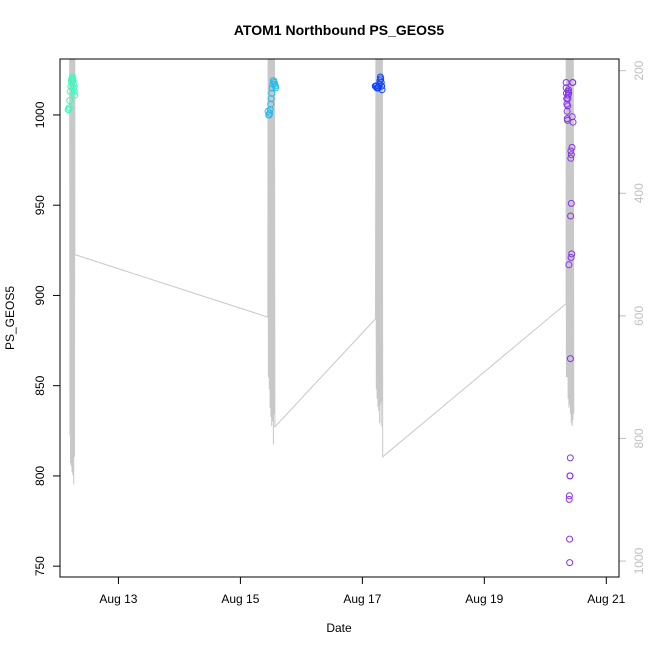 The width and height of the screenshot is (650, 655). Describe the element at coordinates (240, 599) in the screenshot. I see `x-tick-label: Aug 15` at that location.